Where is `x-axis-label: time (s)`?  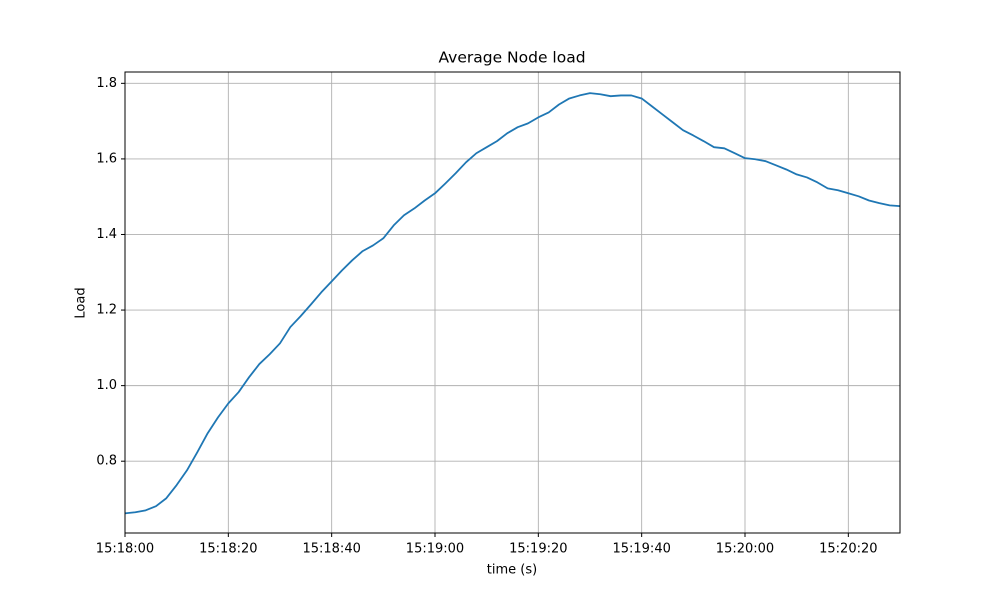 x-axis-label: time (s) is located at coordinates (512, 570).